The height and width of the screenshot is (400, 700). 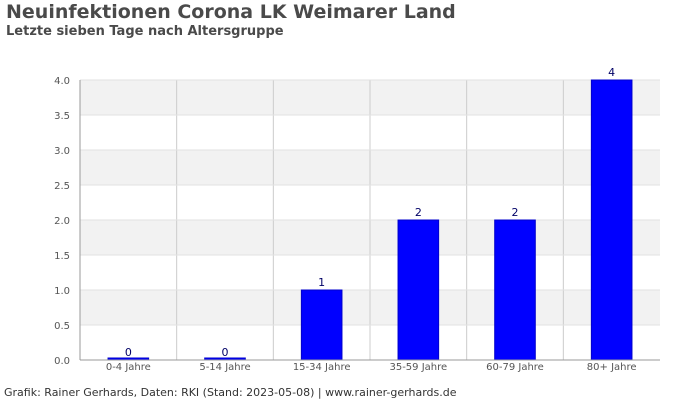 What do you see at coordinates (128, 367) in the screenshot?
I see `x-tick-label: 0-4 Jahre` at bounding box center [128, 367].